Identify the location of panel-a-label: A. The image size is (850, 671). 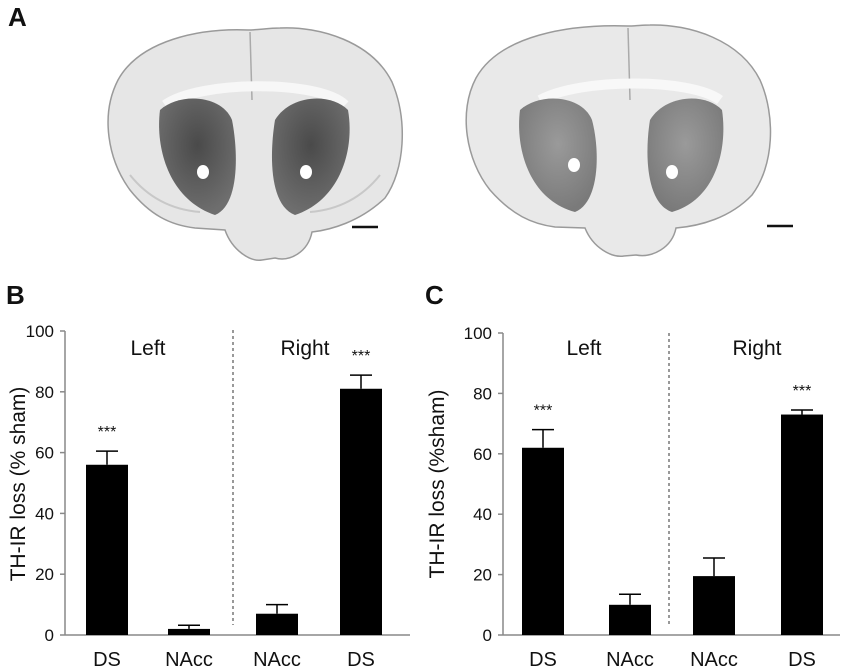
(17, 17).